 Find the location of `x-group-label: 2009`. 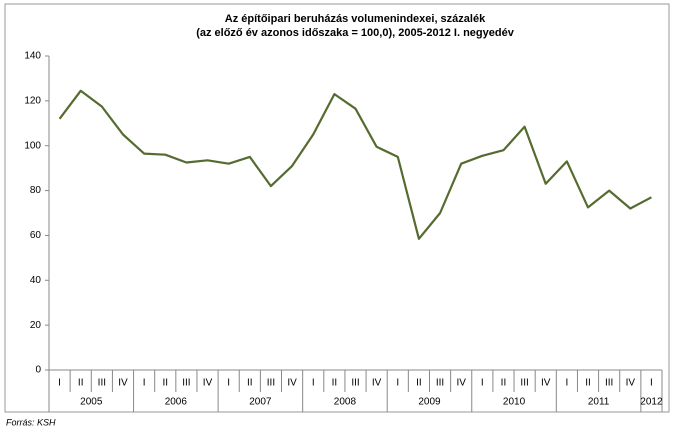

x-group-label: 2009 is located at coordinates (429, 402).